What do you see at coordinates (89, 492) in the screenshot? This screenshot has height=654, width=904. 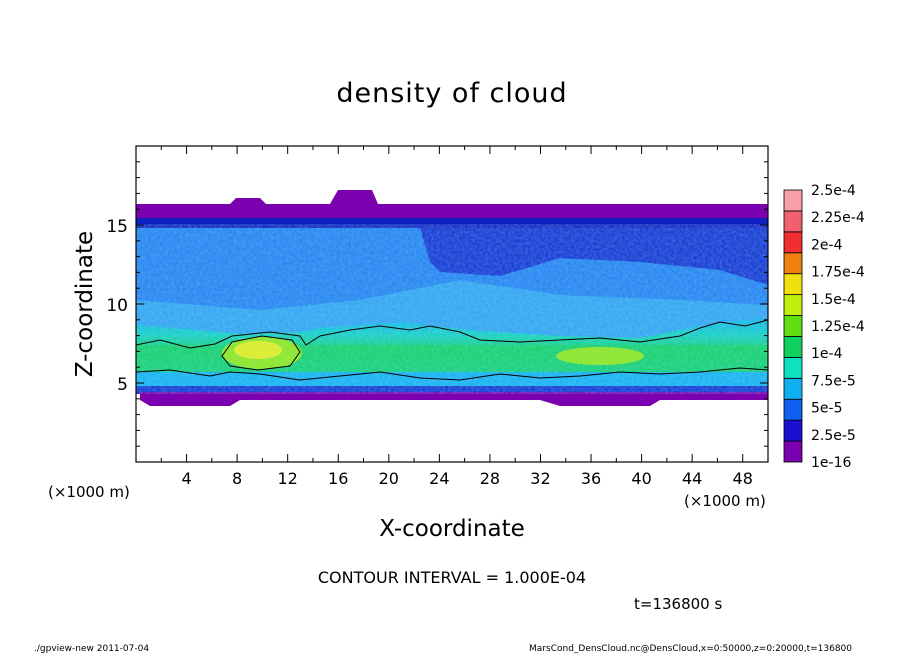 I see `x-unit-left: (×1000 m)` at bounding box center [89, 492].